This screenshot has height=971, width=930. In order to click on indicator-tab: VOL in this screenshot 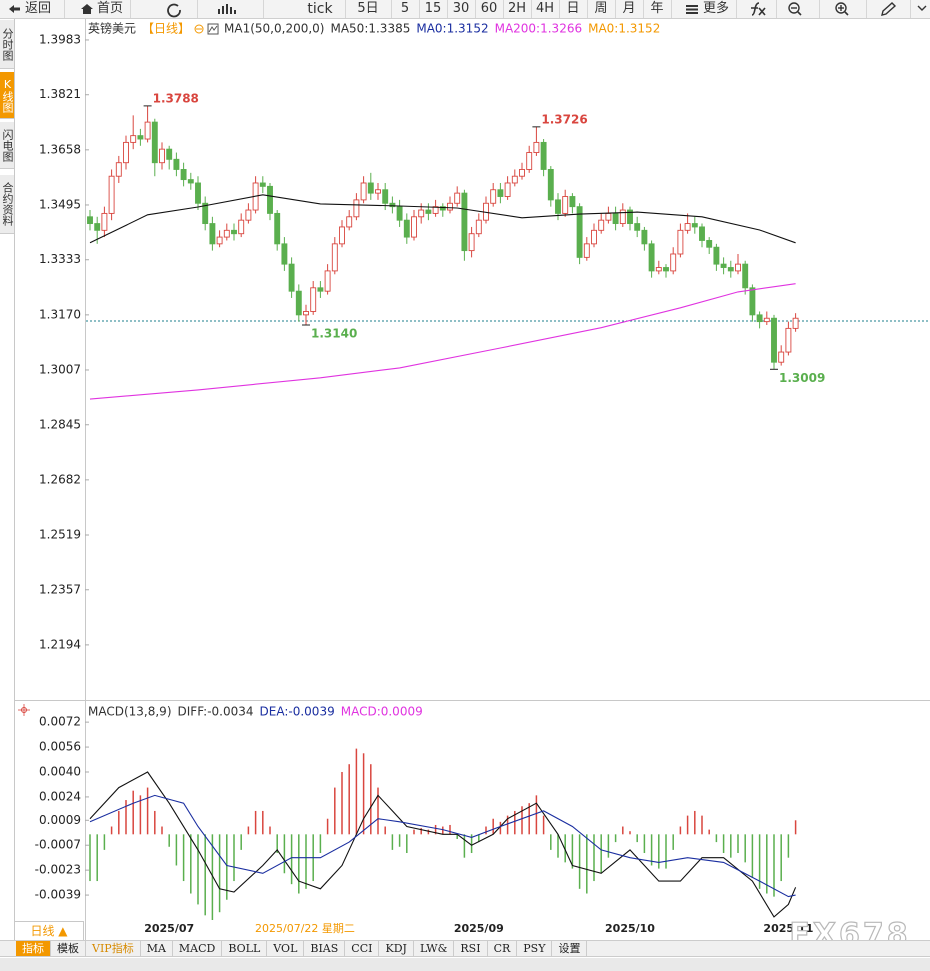, I will do `click(286, 948)`.